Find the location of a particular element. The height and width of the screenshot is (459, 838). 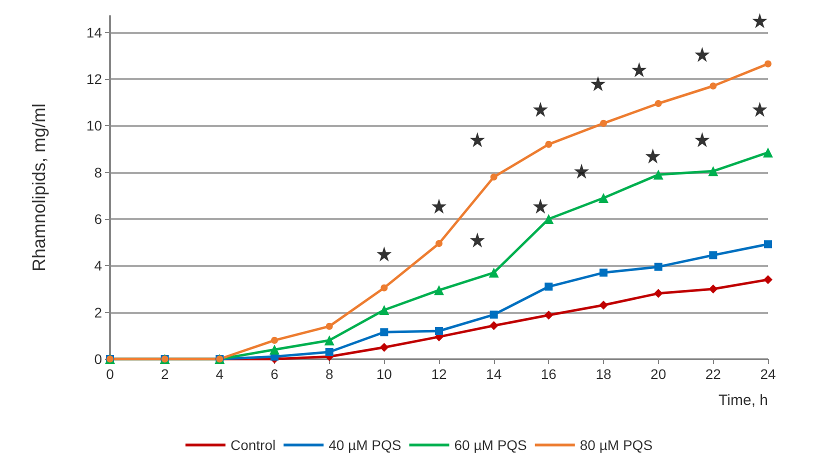

y-tick-label: 0 is located at coordinates (98, 359).